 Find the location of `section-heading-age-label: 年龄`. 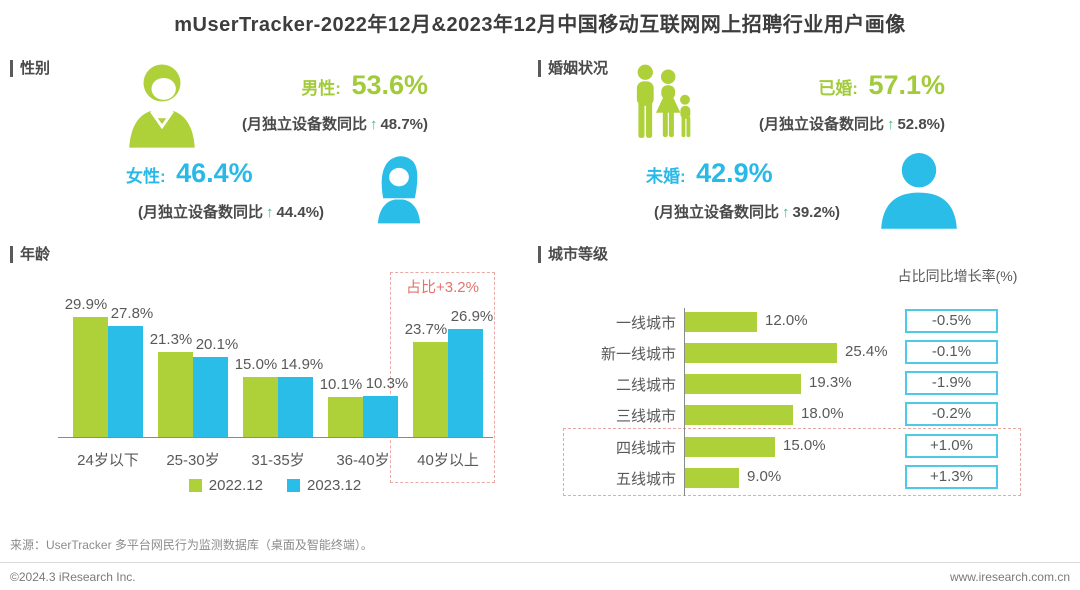

section-heading-age-label: 年龄 is located at coordinates (35, 254).